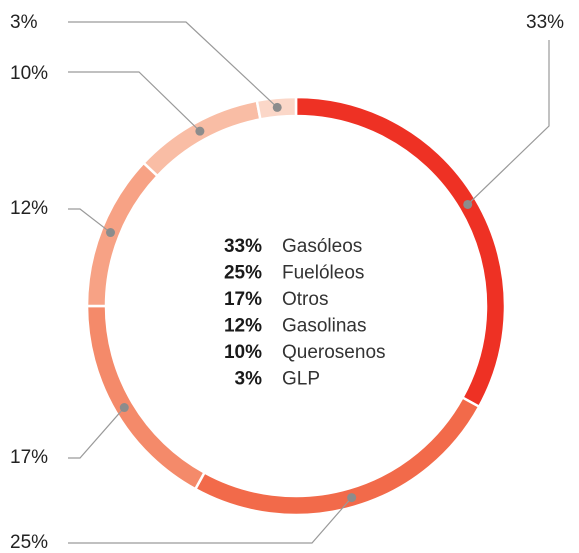  What do you see at coordinates (122, 234) in the screenshot?
I see `slice-gasolinas` at bounding box center [122, 234].